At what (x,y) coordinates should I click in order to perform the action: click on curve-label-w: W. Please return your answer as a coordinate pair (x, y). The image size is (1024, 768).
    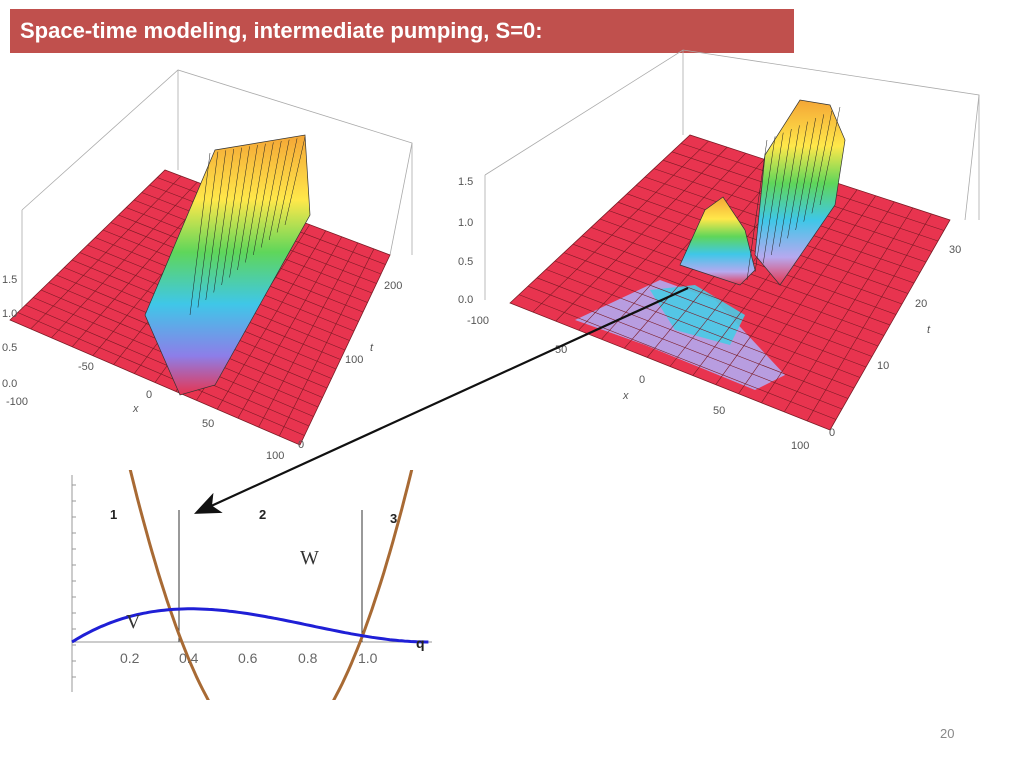
    Looking at the image, I should click on (309, 558).